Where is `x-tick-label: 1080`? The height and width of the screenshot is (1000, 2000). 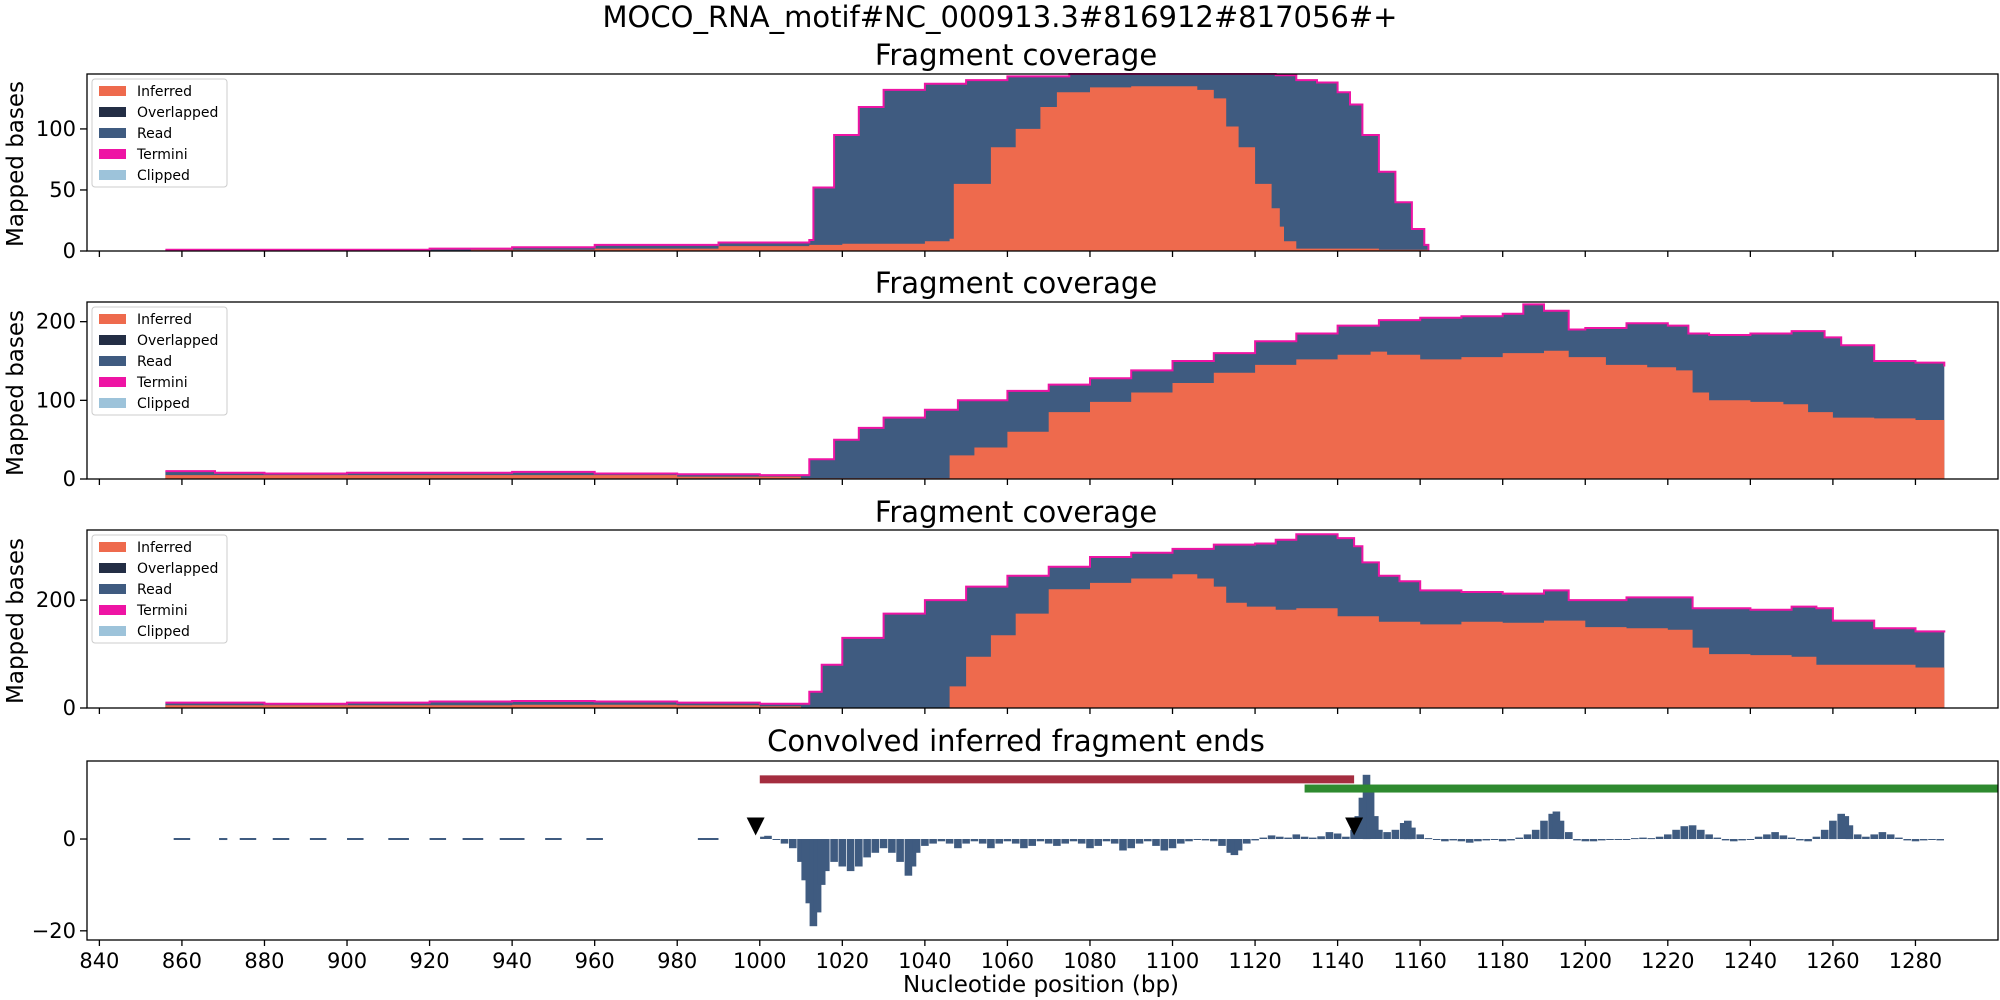
x-tick-label: 1080 is located at coordinates (1089, 961).